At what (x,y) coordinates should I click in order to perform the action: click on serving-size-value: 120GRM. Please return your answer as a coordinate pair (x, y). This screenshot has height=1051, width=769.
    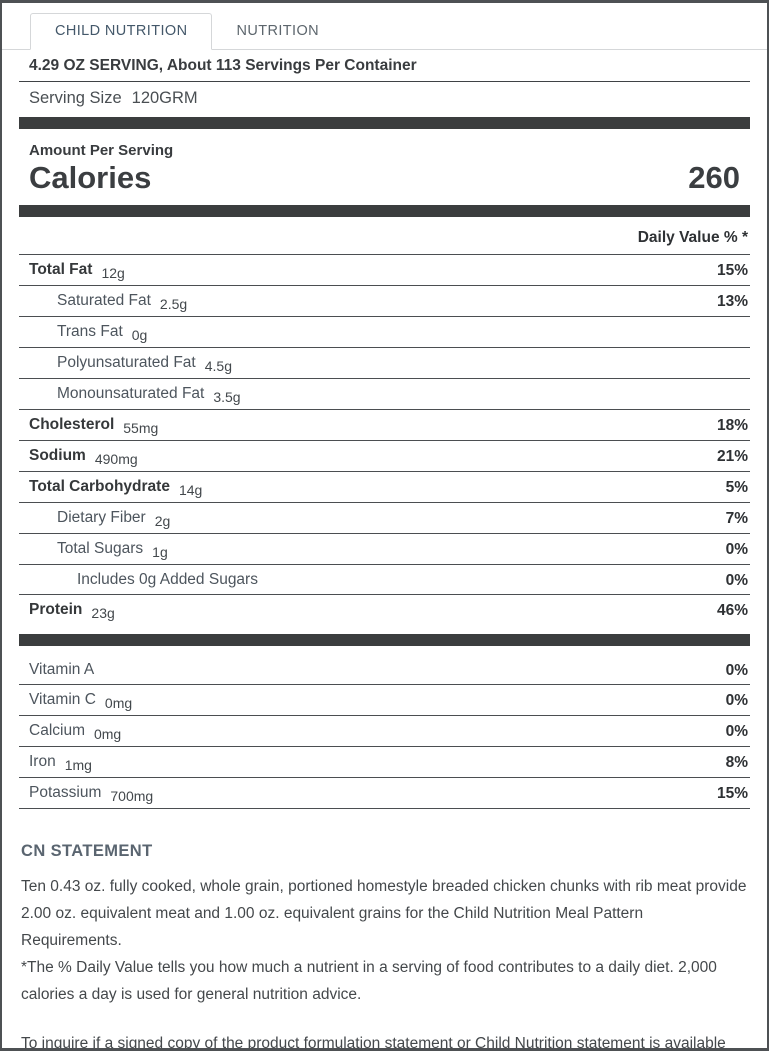
    Looking at the image, I should click on (164, 98).